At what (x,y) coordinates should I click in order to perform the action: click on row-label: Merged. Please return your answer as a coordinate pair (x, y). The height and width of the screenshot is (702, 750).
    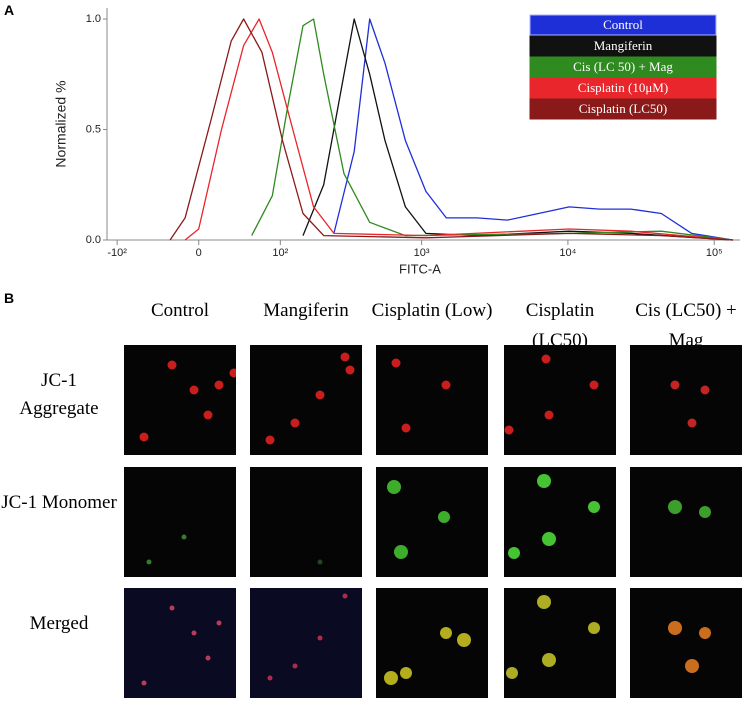
    Looking at the image, I should click on (59, 623).